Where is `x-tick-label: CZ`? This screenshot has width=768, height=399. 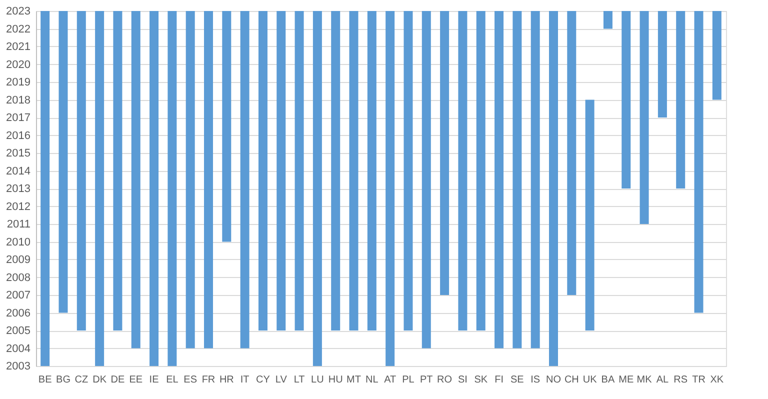 x-tick-label: CZ is located at coordinates (81, 380).